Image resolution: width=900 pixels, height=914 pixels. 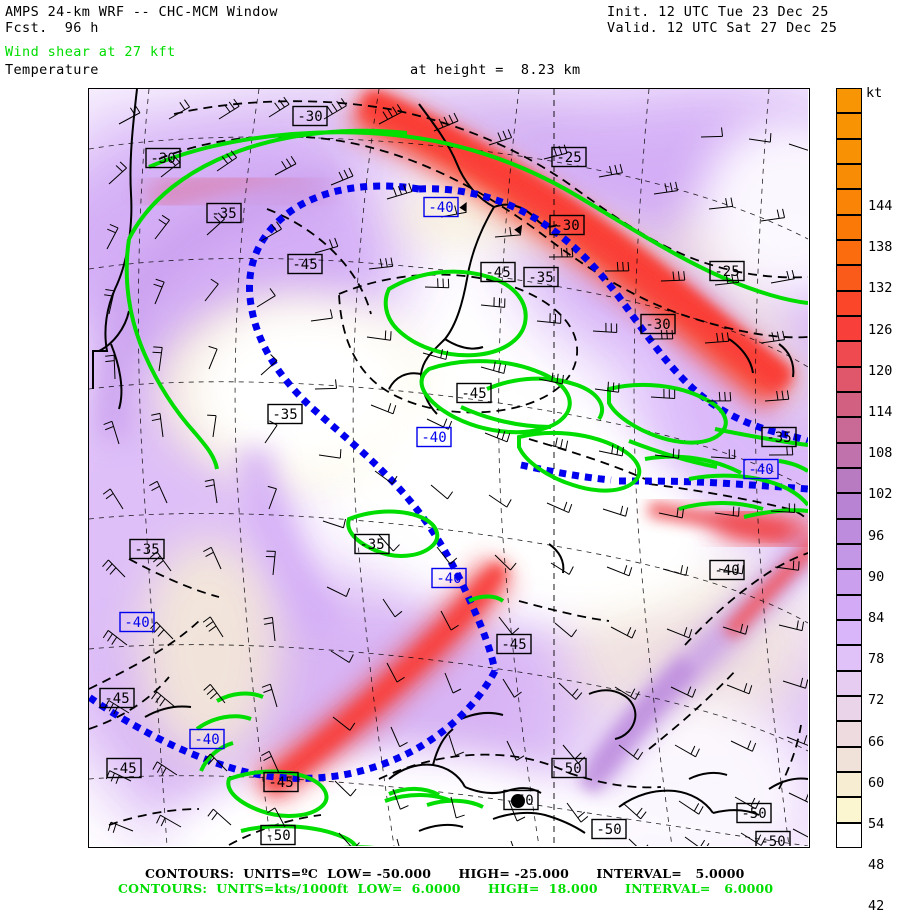 I want to click on valid-time-label: Valid. 12 UTC Sat 27 Dec 25, so click(x=722, y=28).